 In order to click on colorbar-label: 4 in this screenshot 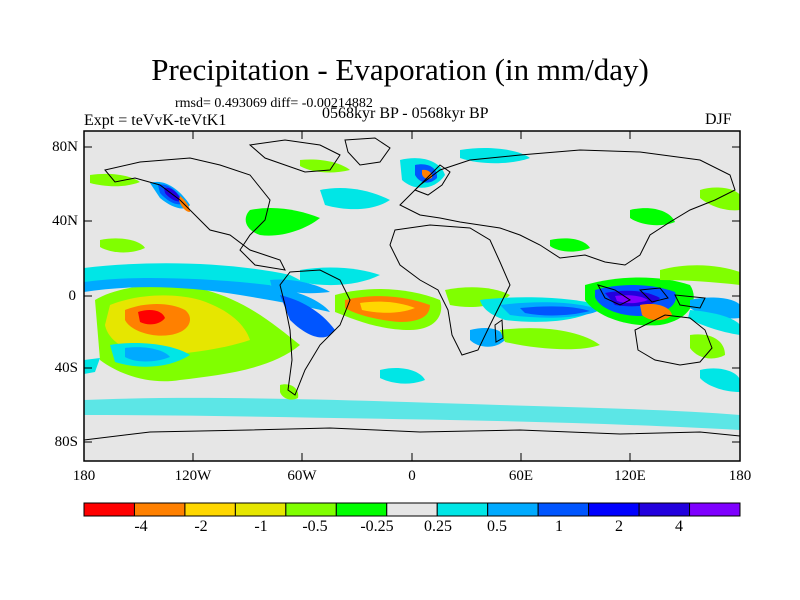, I will do `click(679, 526)`.